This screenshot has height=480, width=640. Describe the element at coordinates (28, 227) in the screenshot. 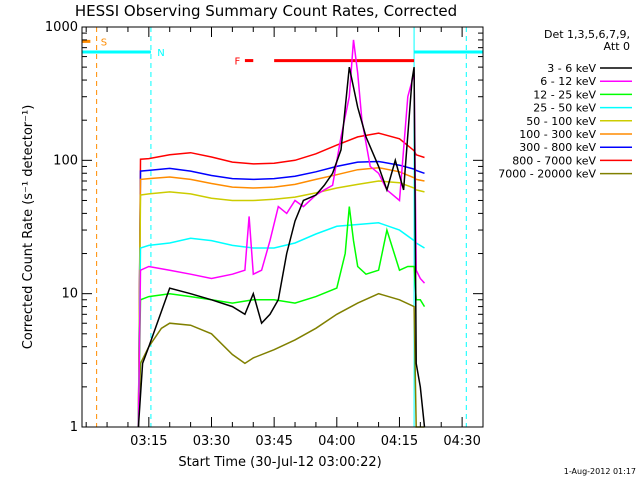

I see `y-axis-label: Corrected Count Rate (s⁻¹ detector⁻¹)` at that location.